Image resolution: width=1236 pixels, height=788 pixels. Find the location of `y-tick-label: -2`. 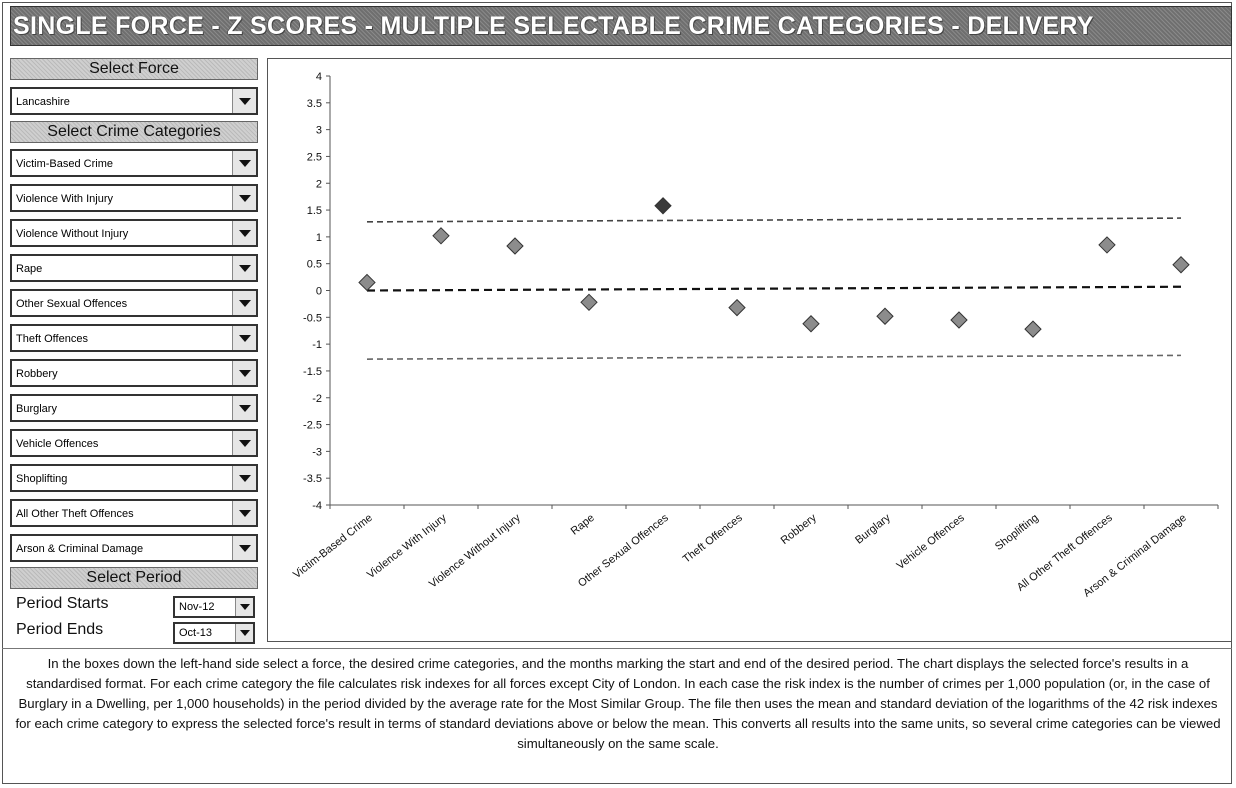

y-tick-label: -2 is located at coordinates (317, 399).